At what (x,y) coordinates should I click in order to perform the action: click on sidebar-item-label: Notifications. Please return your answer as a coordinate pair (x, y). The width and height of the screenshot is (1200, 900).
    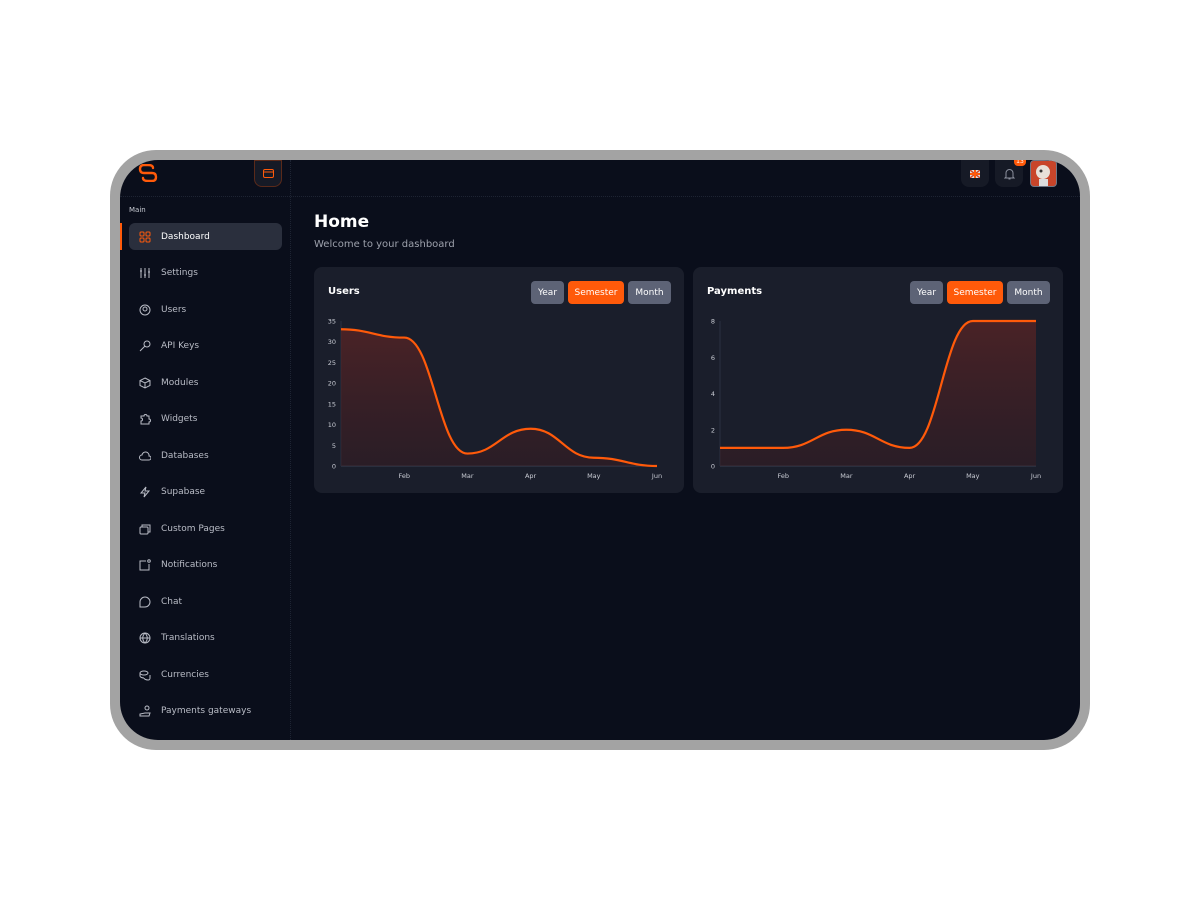
    Looking at the image, I should click on (189, 565).